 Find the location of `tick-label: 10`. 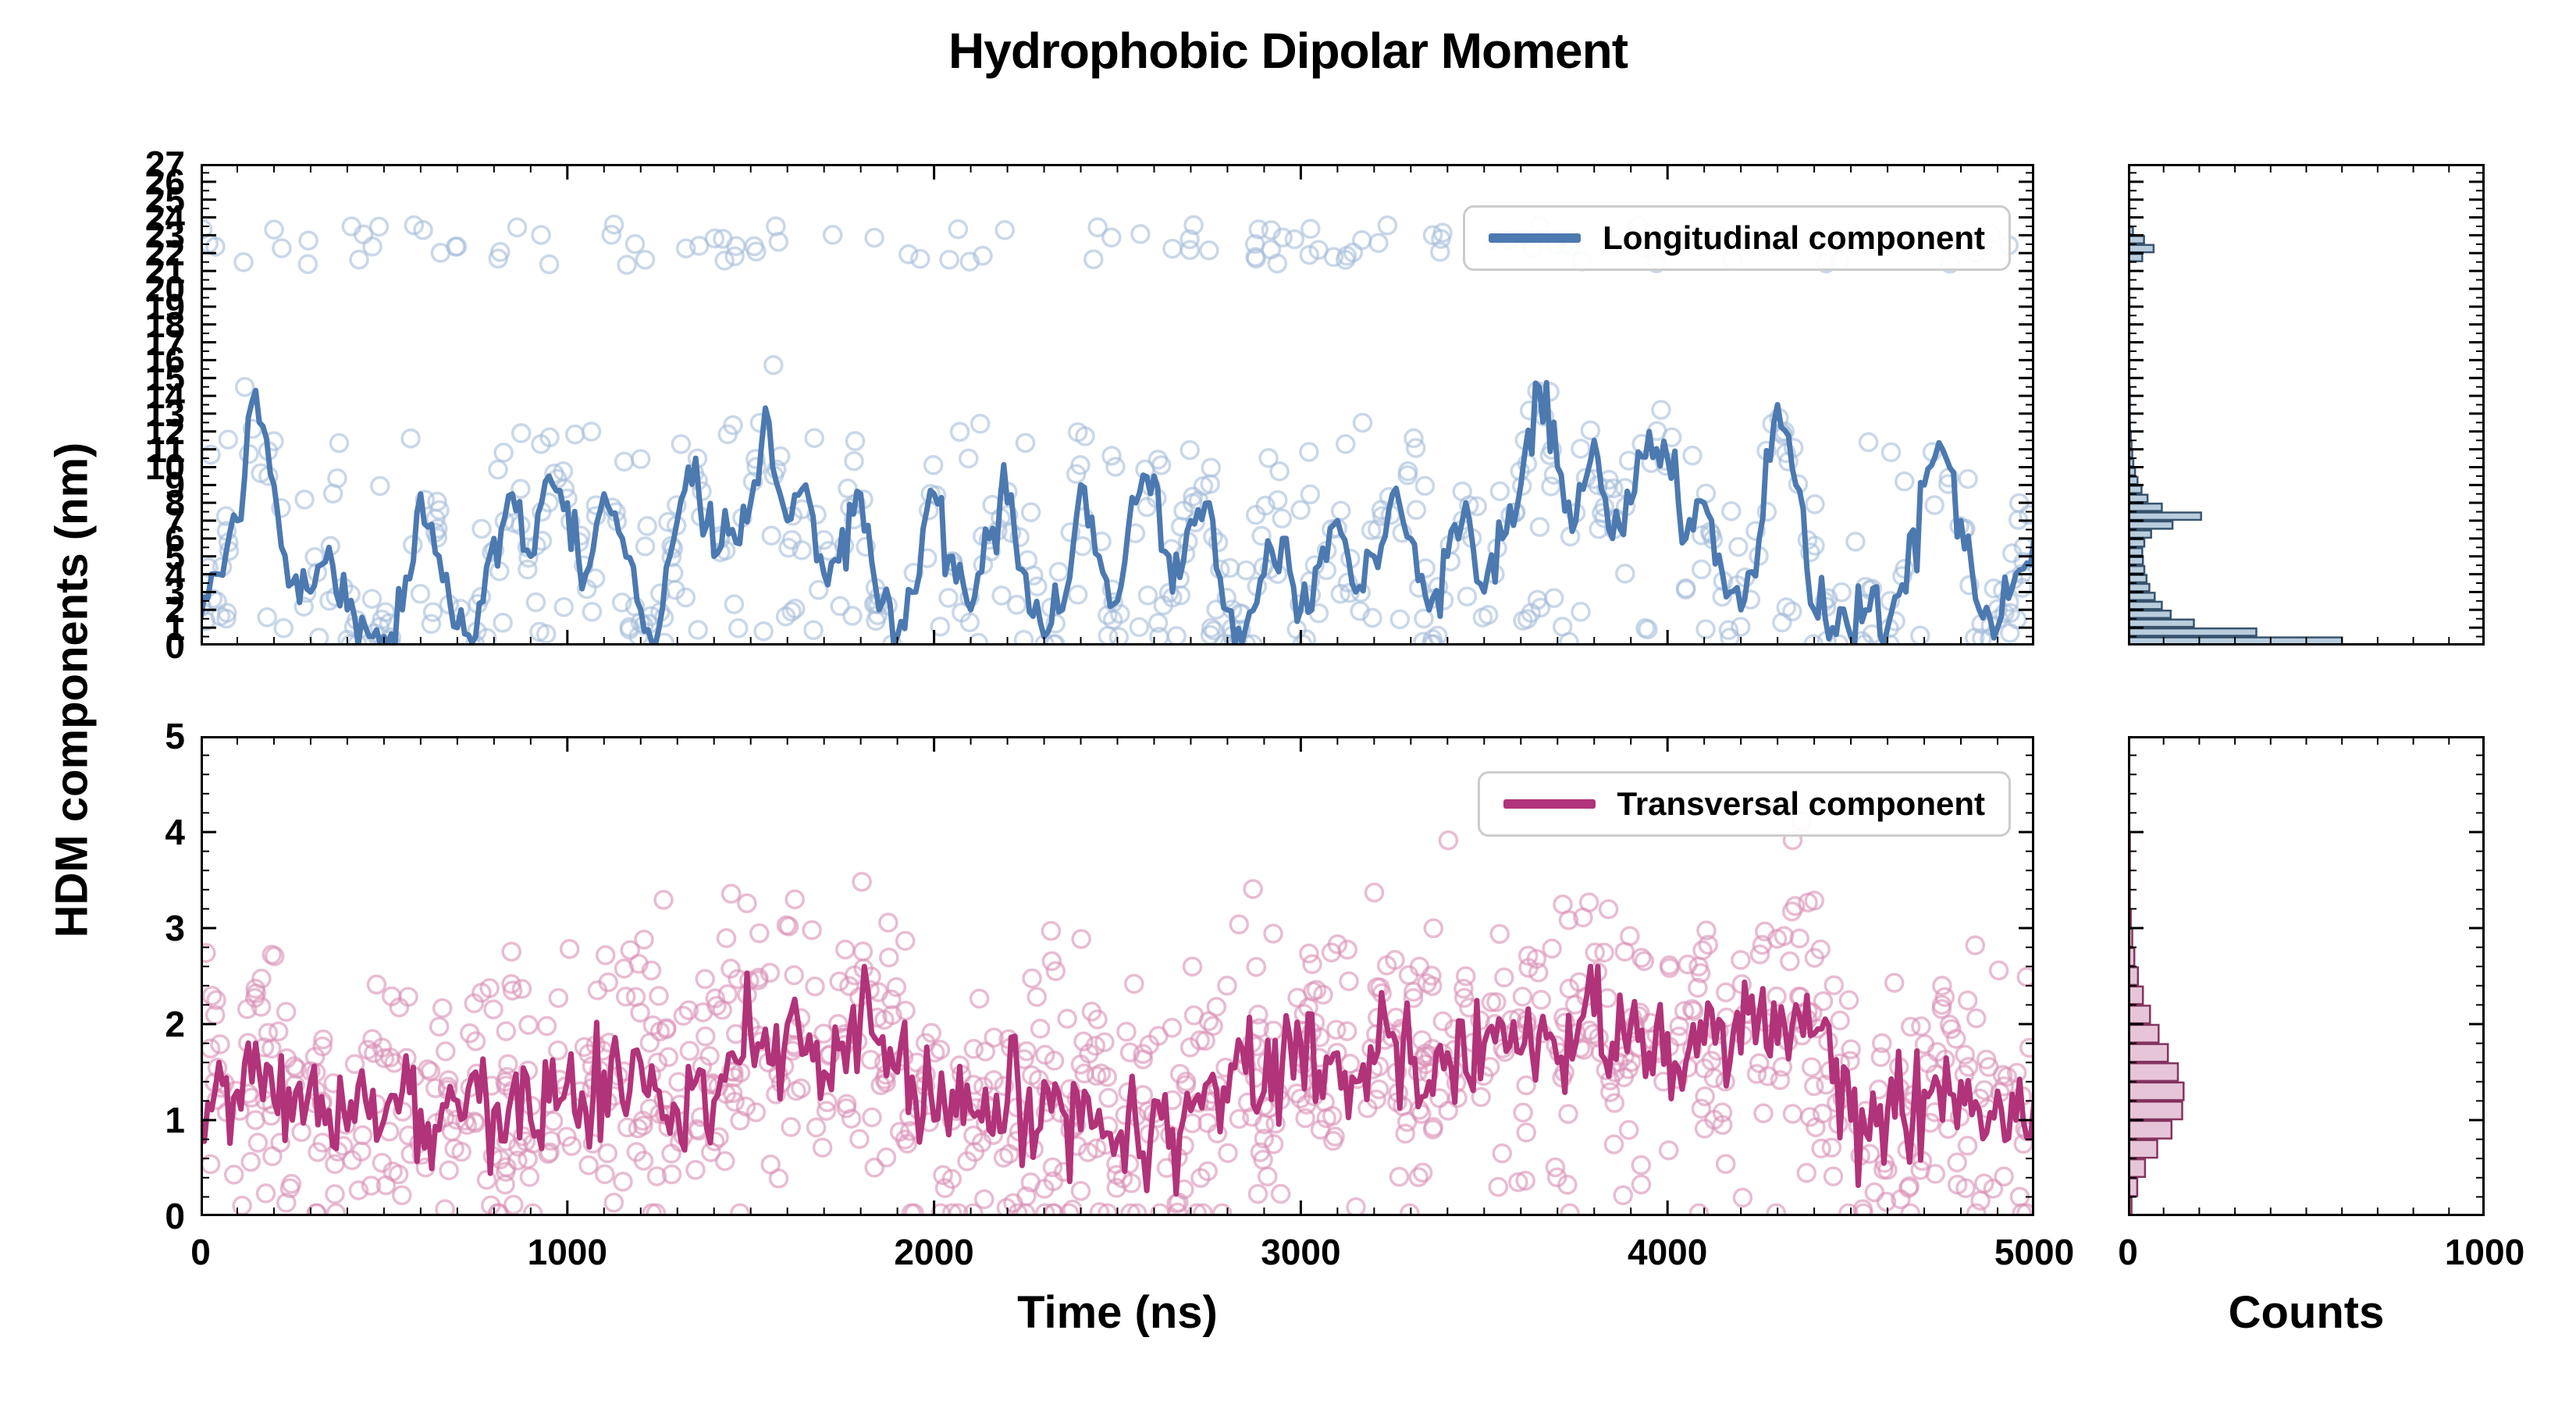

tick-label: 10 is located at coordinates (164, 467).